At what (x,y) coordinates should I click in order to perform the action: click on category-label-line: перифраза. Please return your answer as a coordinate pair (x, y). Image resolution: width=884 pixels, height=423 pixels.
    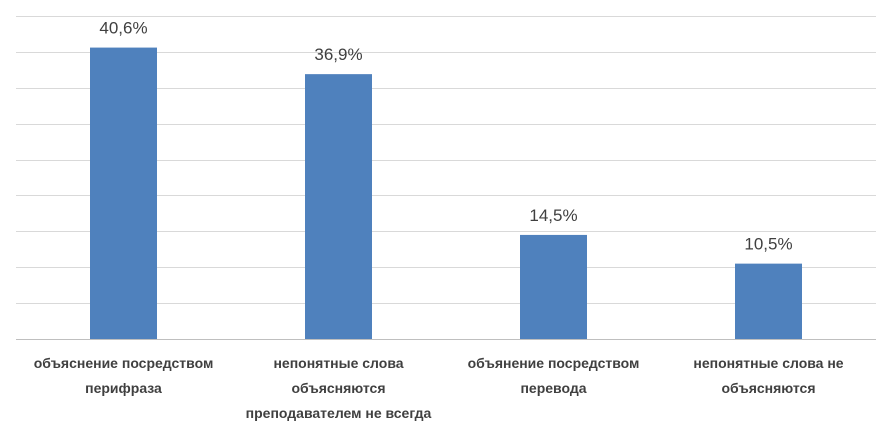
    Looking at the image, I should click on (123, 388).